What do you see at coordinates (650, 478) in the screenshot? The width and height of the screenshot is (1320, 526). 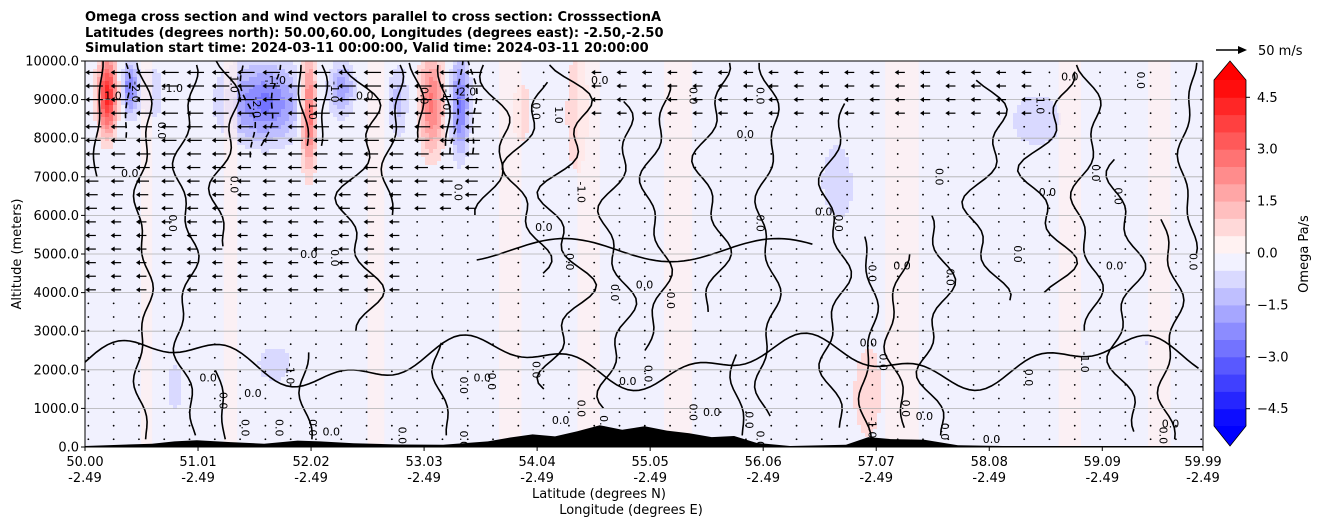 I see `x-tick-label-lon: -2.49` at bounding box center [650, 478].